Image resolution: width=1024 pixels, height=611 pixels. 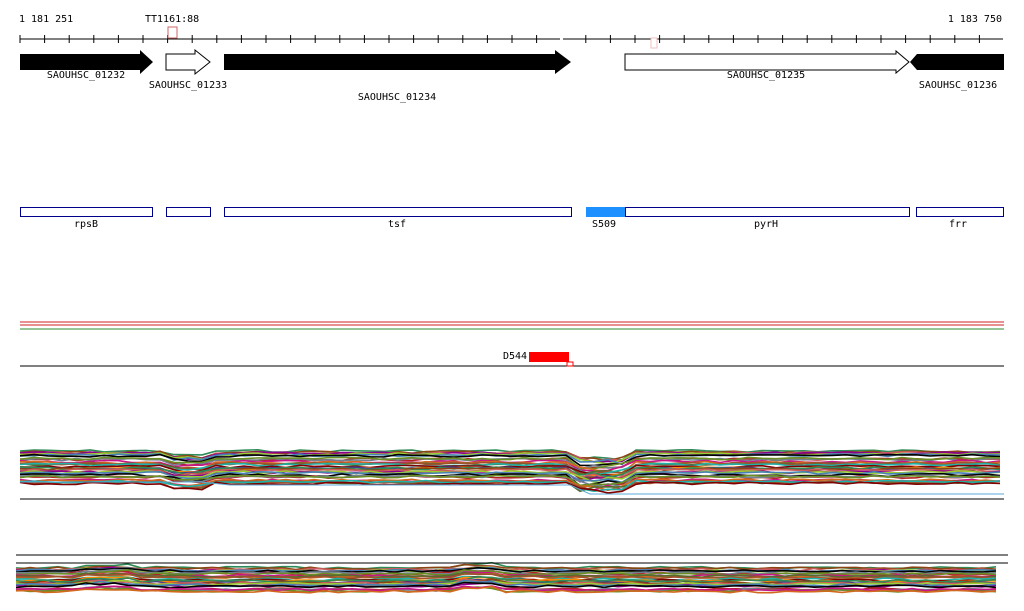 What do you see at coordinates (549, 357) in the screenshot?
I see `d-feature-box` at bounding box center [549, 357].